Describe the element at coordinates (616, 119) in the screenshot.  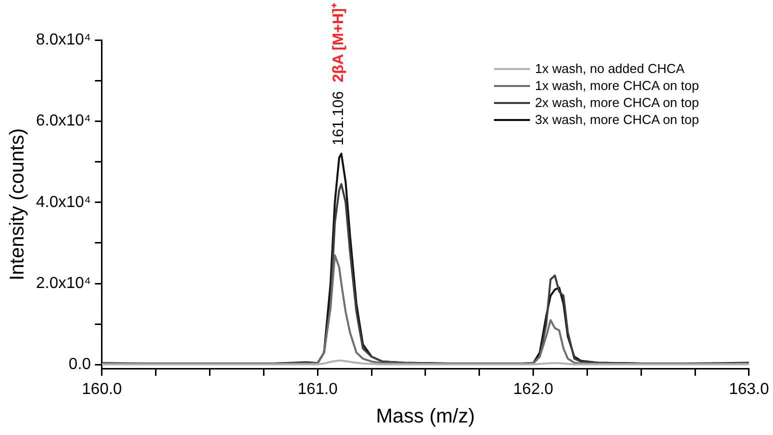
I see `legend-label: 3x wash, more CHCA on top` at that location.